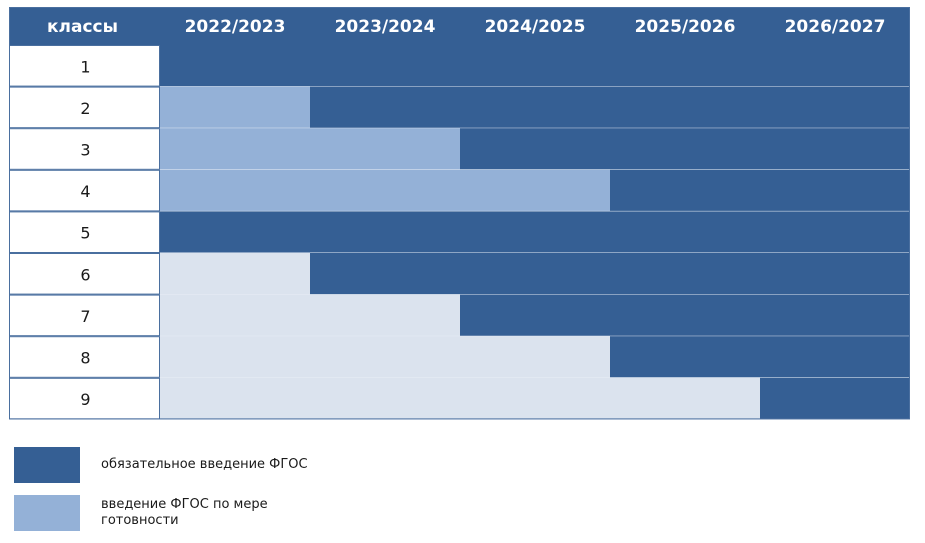 This screenshot has width=925, height=543. Describe the element at coordinates (535, 357) in the screenshot. I see `cell-class8-2024-2025` at that location.